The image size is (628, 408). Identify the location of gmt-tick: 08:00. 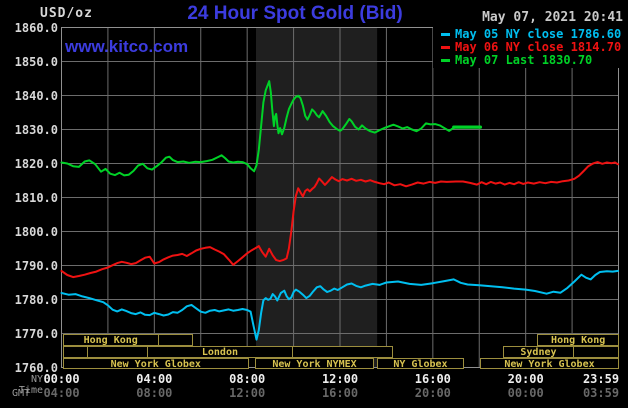
(154, 393).